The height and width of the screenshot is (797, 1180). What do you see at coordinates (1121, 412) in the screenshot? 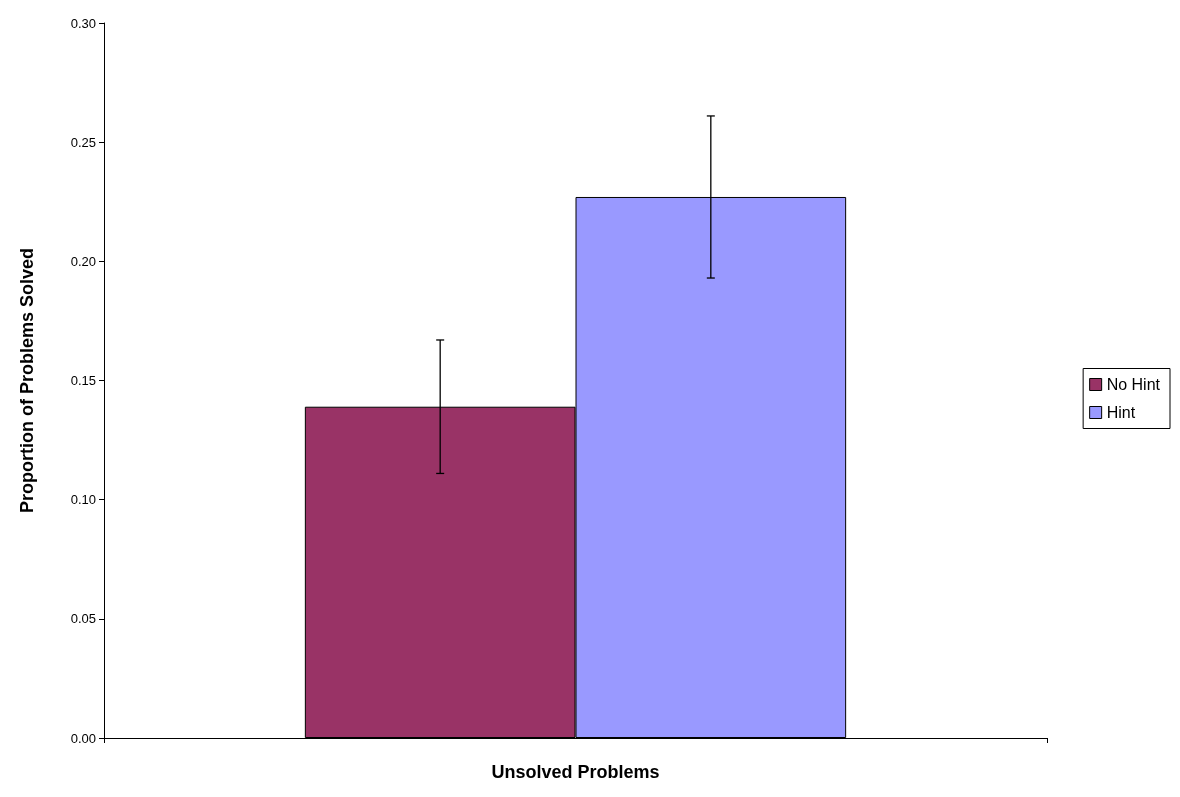
I see `legend-label: Hint` at bounding box center [1121, 412].